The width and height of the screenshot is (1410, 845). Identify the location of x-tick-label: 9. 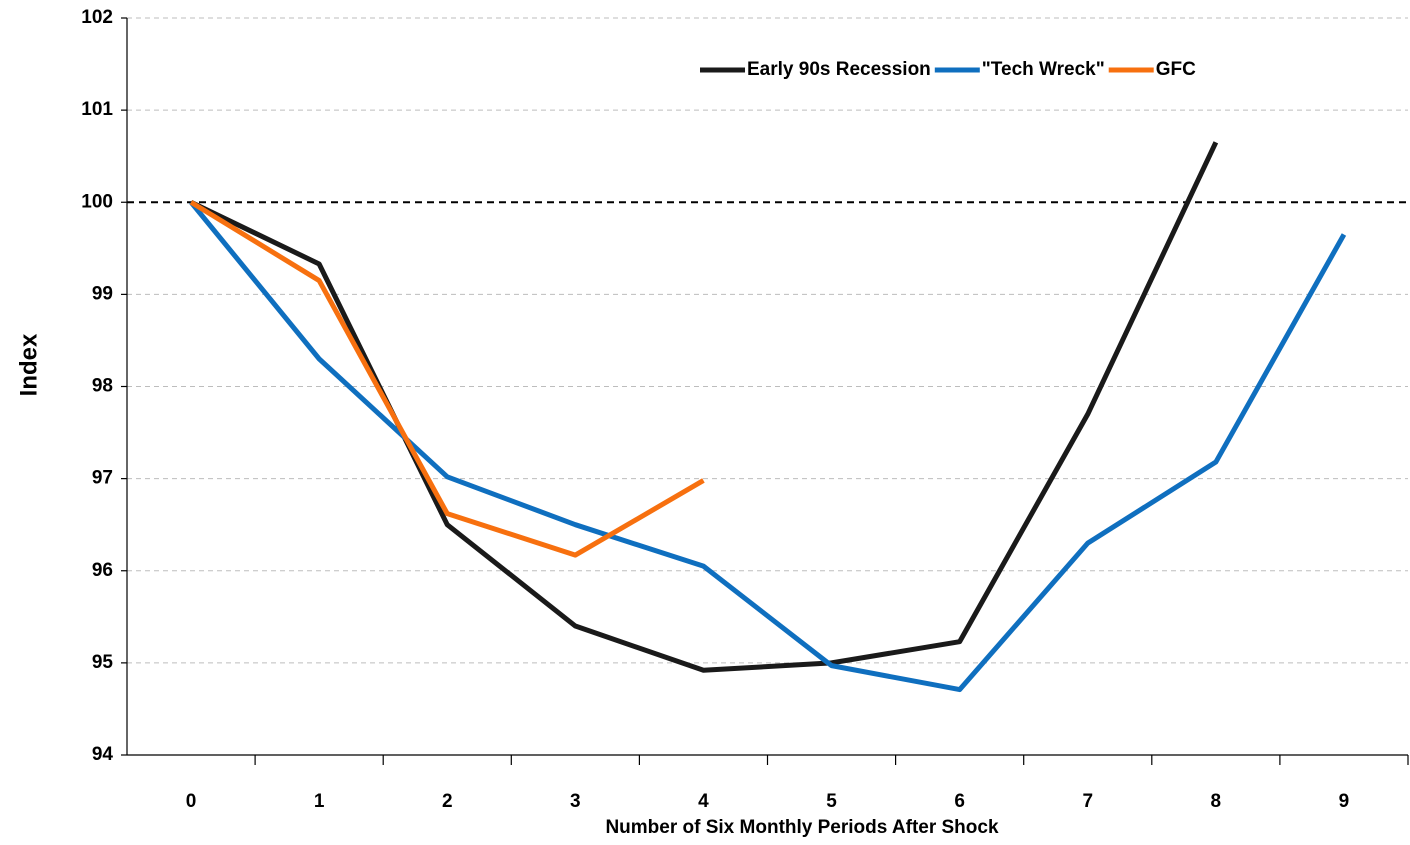
(1344, 801).